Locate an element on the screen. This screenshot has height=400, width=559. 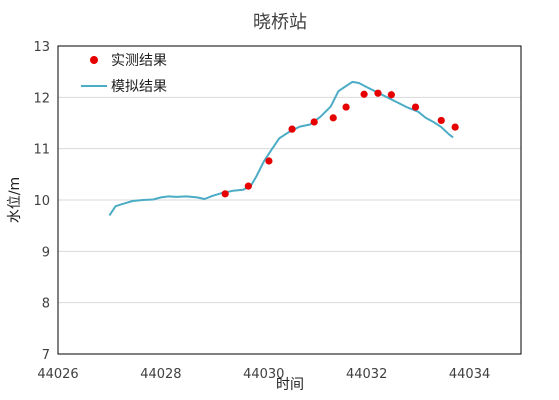
y-axis-label: 水位/m is located at coordinates (15, 200).